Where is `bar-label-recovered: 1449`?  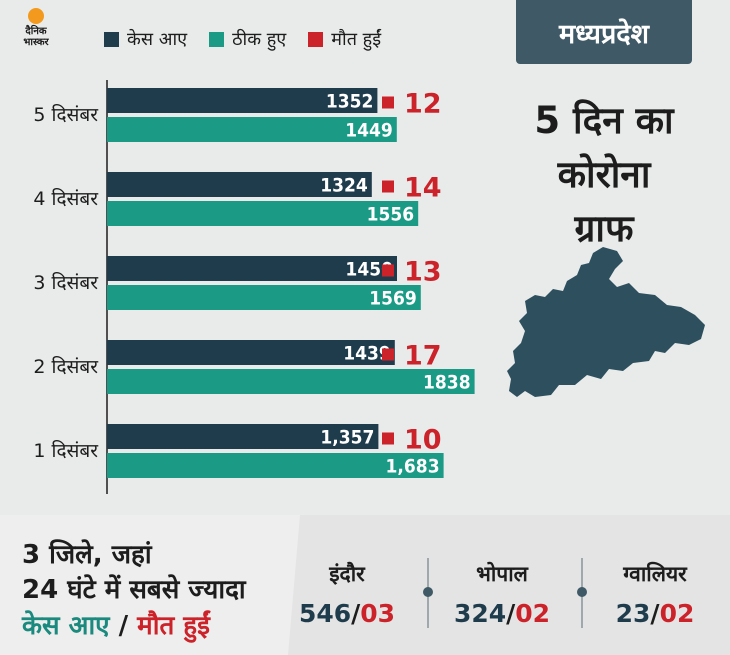
bar-label-recovered: 1449 is located at coordinates (369, 131).